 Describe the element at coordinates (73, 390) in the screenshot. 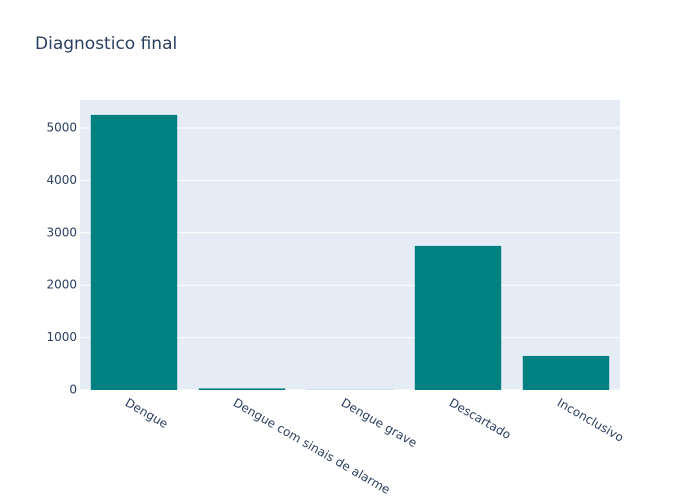

I see `y-tick-label: 0` at that location.